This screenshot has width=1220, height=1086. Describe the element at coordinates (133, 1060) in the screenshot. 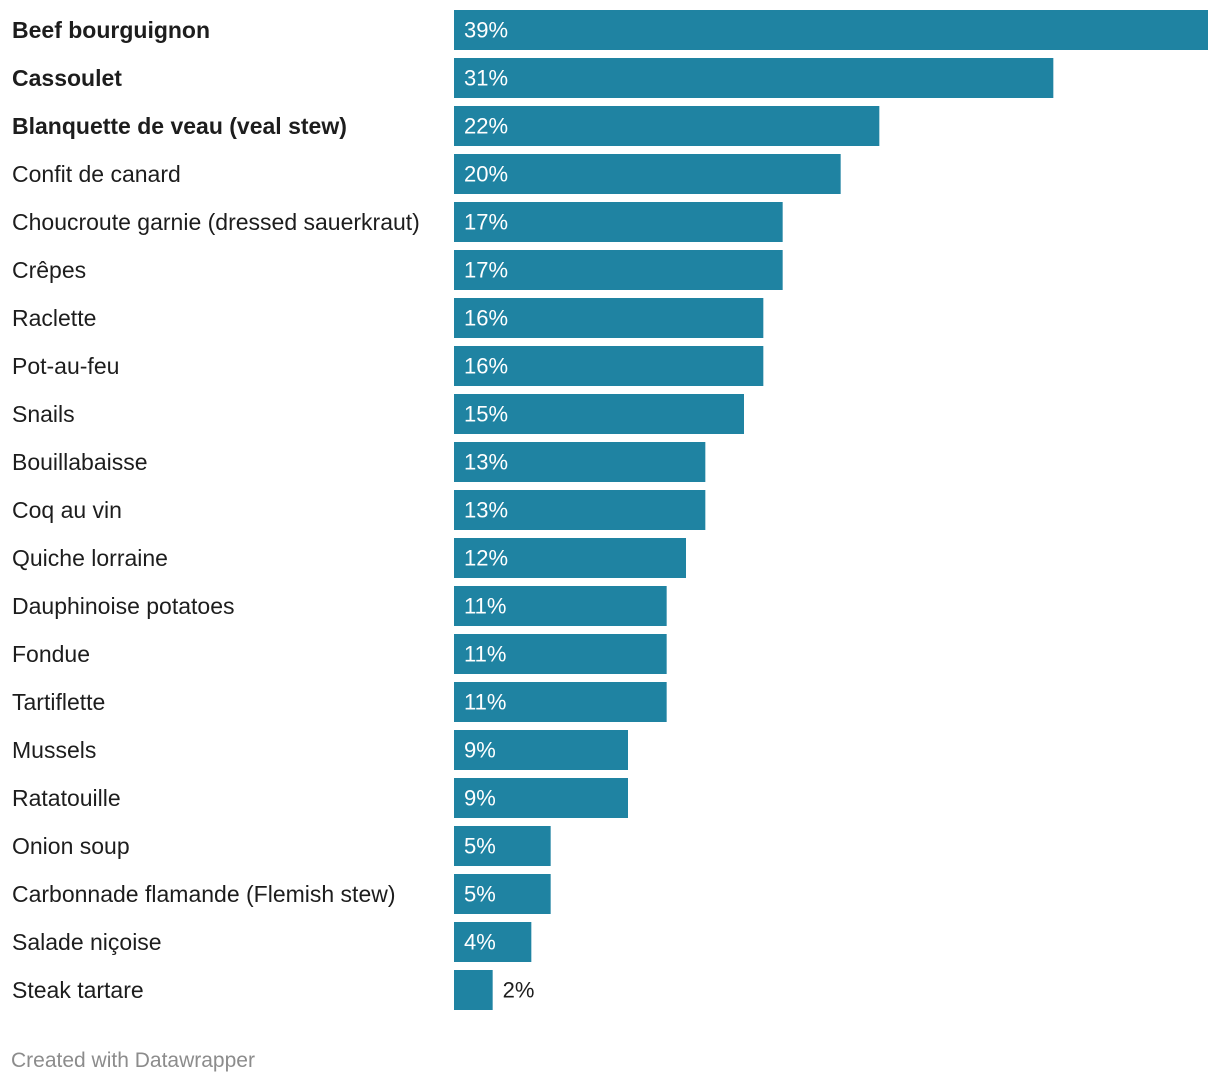

I see `footer-credit: Created with Datawrapper` at that location.